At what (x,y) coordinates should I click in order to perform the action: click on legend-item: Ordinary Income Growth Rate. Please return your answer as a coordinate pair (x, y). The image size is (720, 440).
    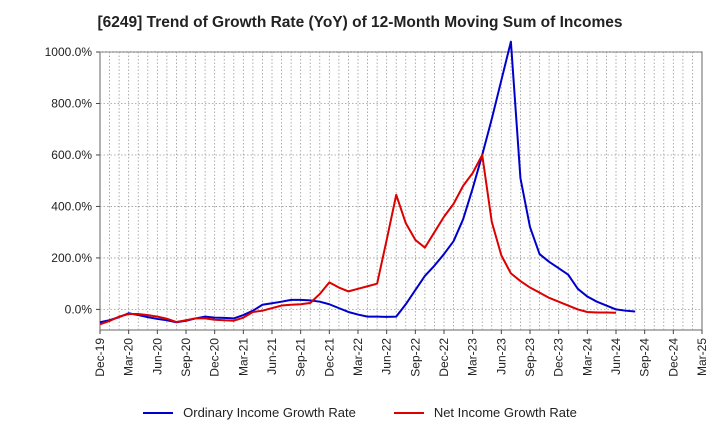
    Looking at the image, I should click on (249, 412).